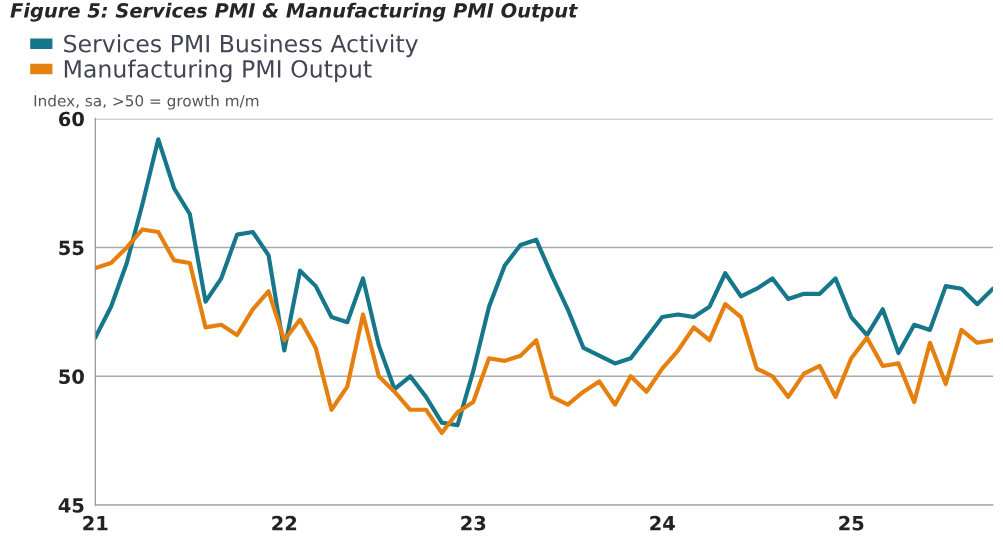 This screenshot has height=552, width=1003. I want to click on x-tick-label: 23, so click(473, 523).